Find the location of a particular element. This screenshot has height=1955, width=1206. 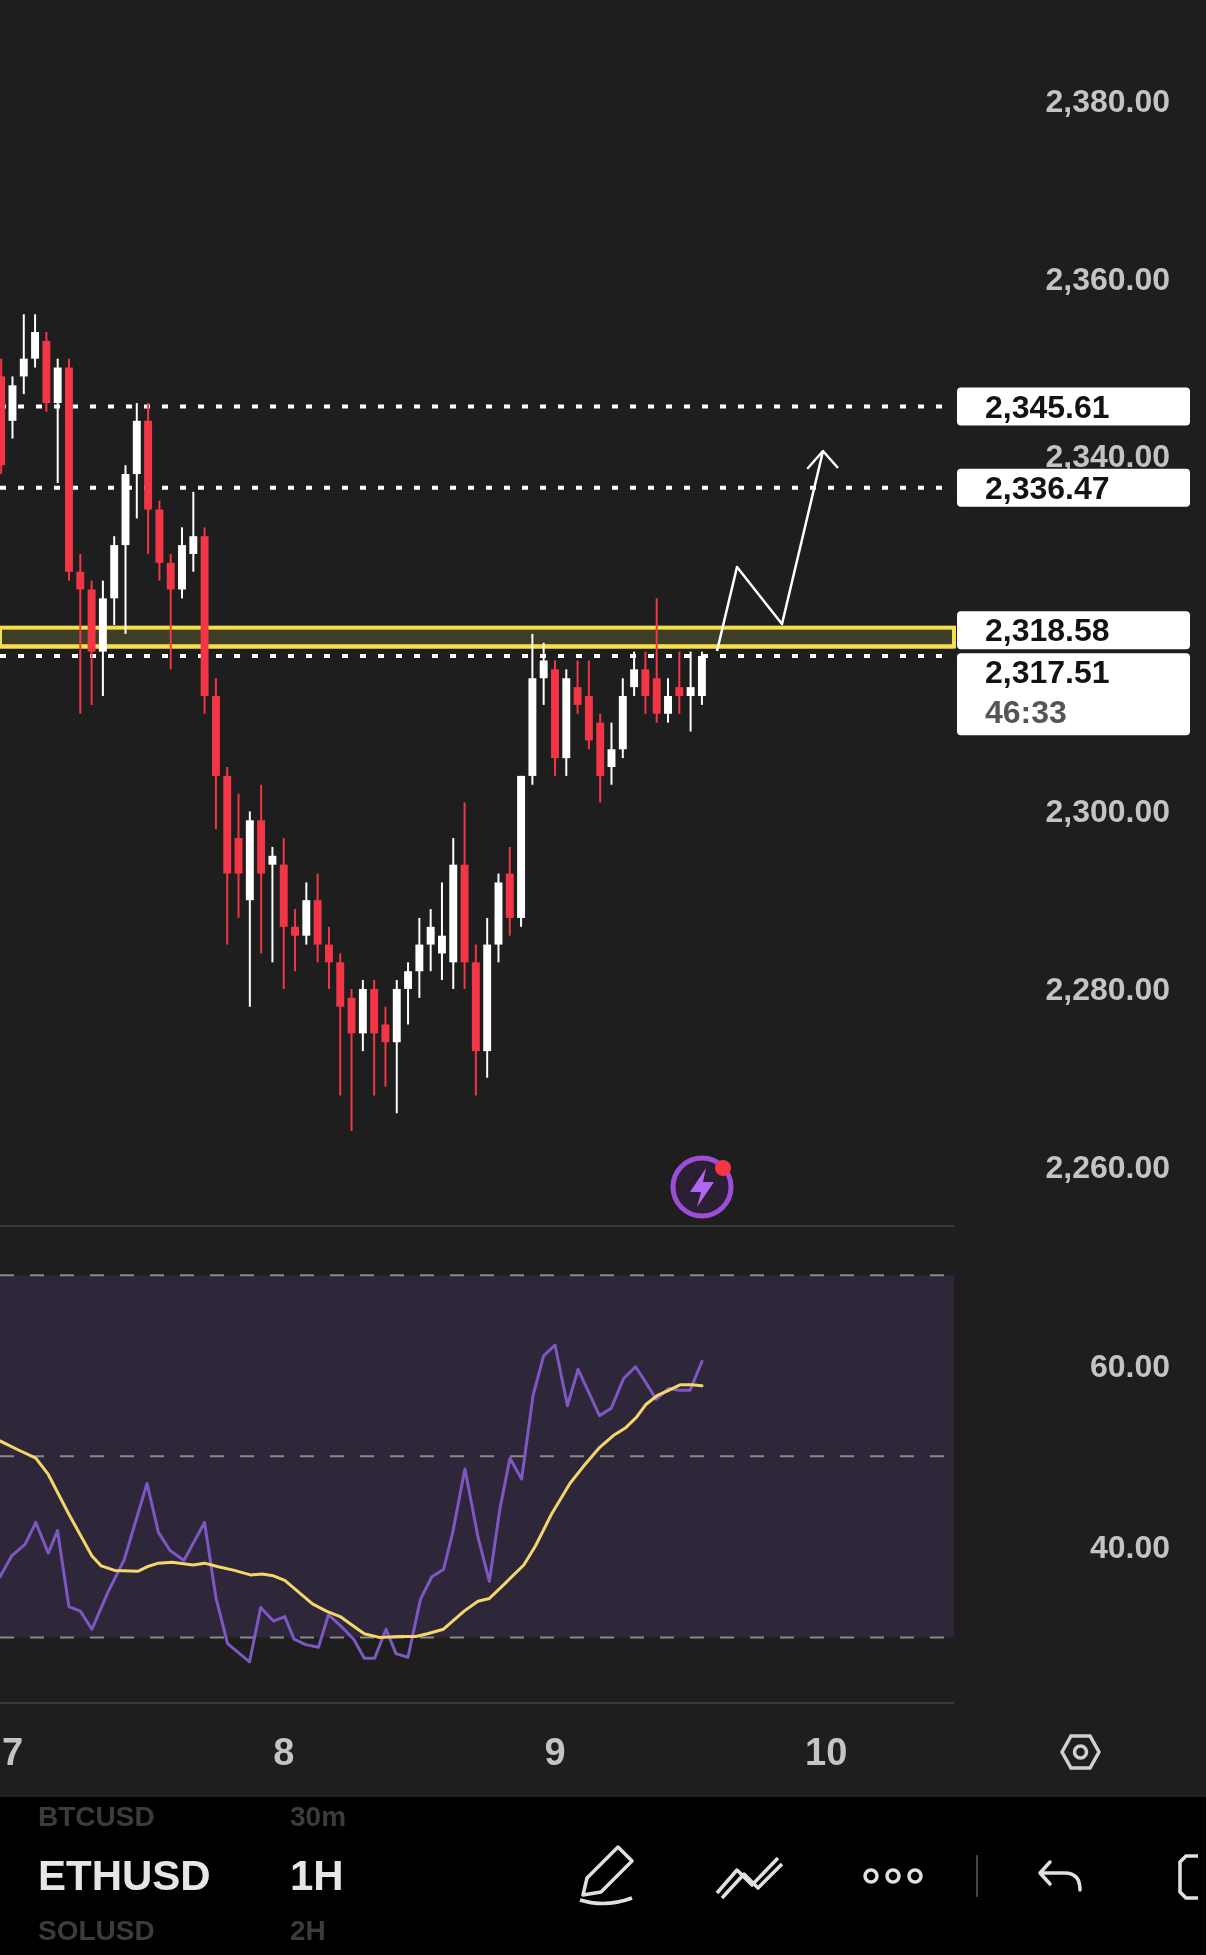

text: BTCUSD is located at coordinates (96, 1816).